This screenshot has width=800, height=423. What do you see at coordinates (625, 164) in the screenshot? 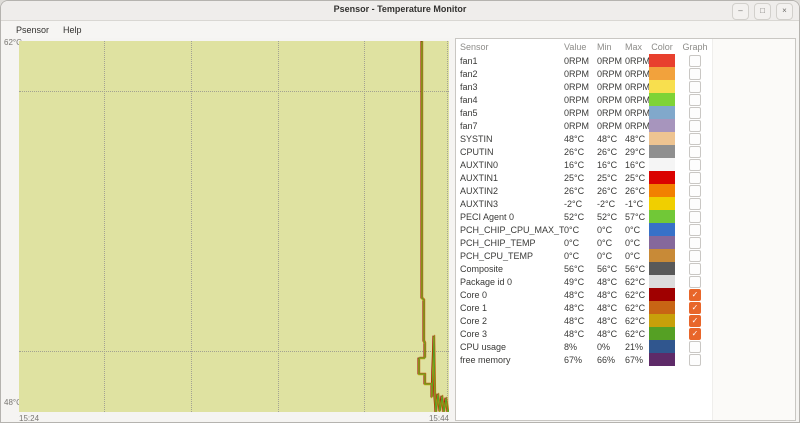
I see `sensor-row: AUXTIN0 16°C 16°C 16°C` at bounding box center [625, 164].